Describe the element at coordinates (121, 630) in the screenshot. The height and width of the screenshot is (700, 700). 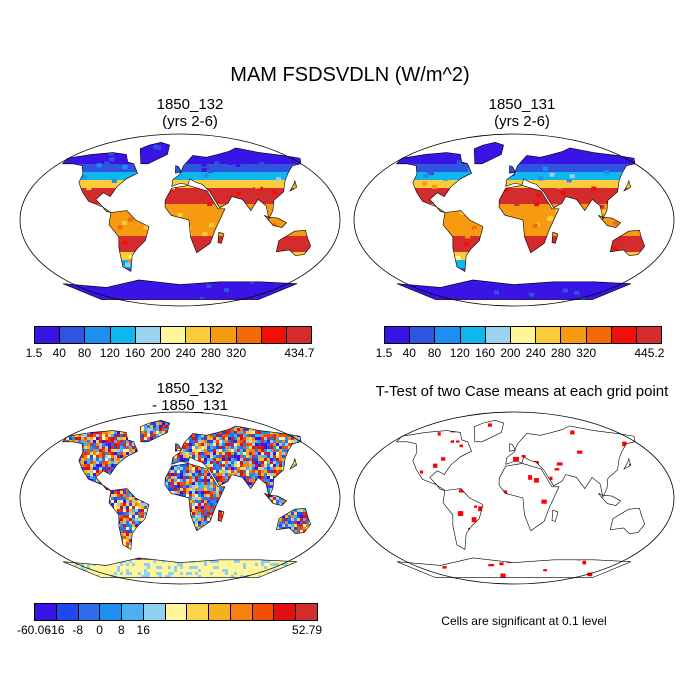
I see `colorbar-tick-label: 8` at that location.